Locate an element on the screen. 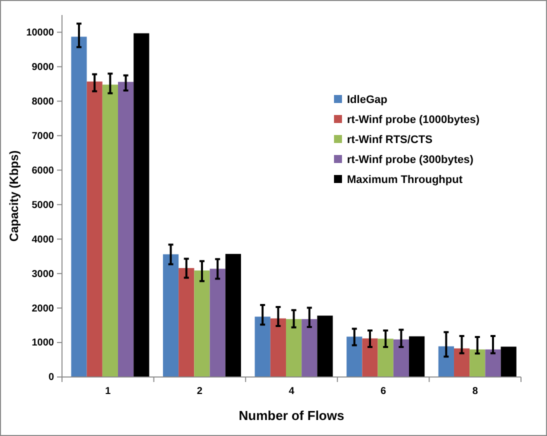 This screenshot has height=436, width=547. x-axis-title: Number of Flows is located at coordinates (291, 415).